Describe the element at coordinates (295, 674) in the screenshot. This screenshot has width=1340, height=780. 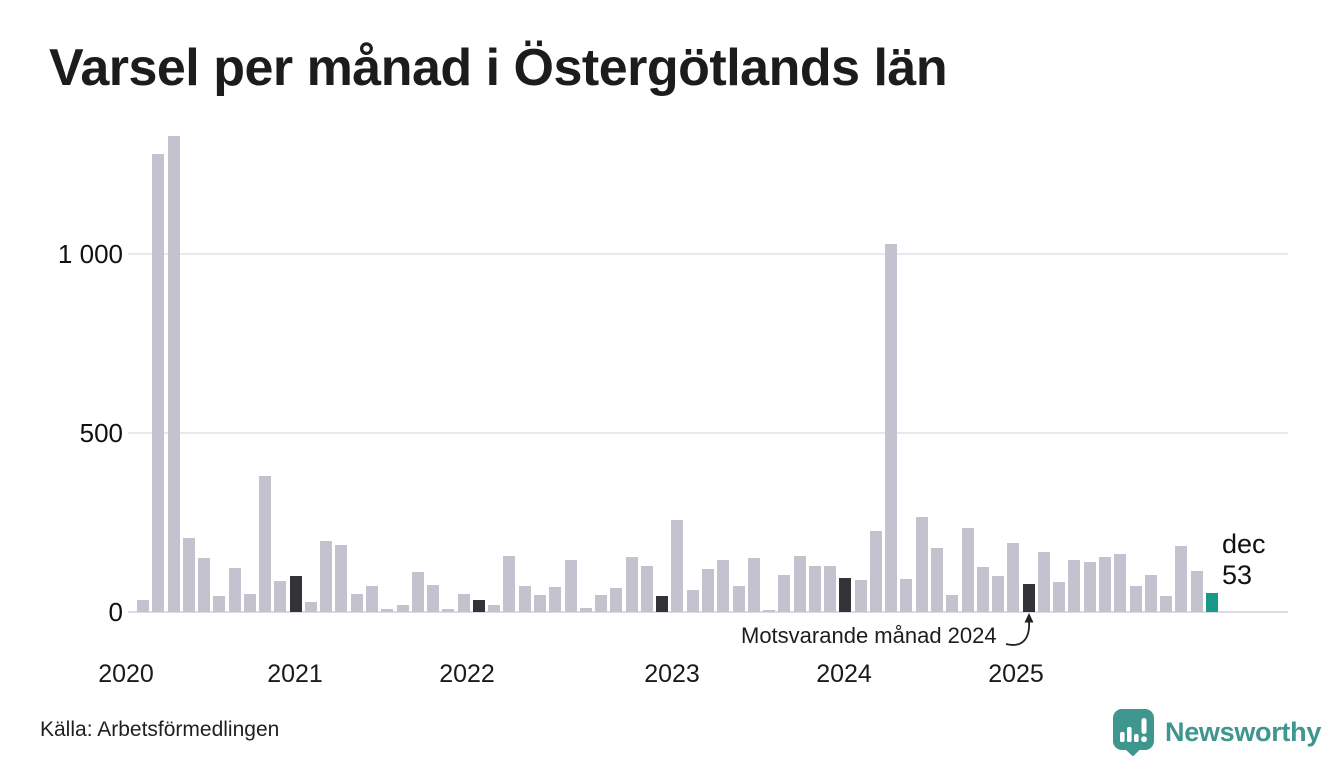
I see `x-tick-2021: 2021` at that location.